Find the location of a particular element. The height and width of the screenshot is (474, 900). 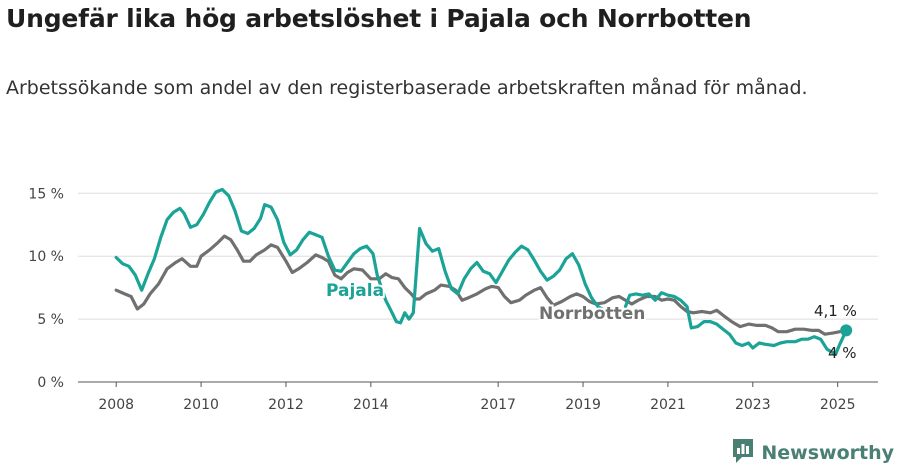

end-label-pajala: 4,1 % is located at coordinates (835, 311).